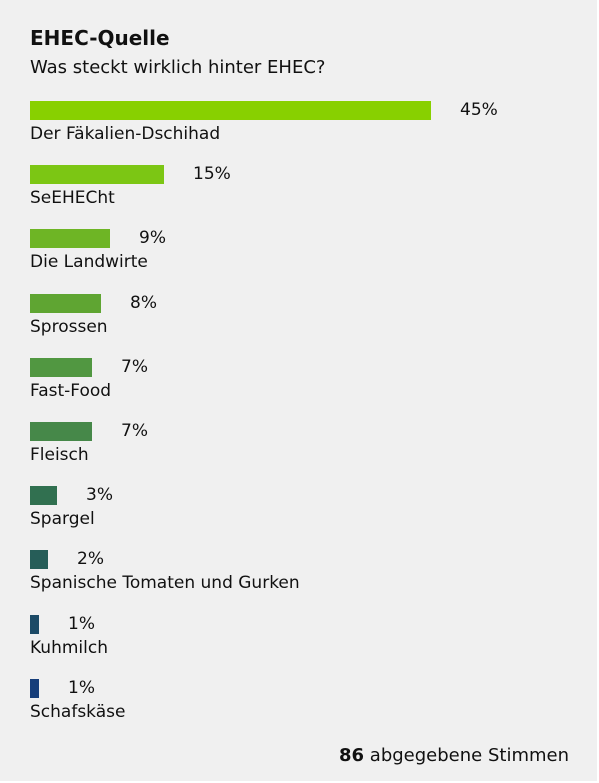  What do you see at coordinates (90, 559) in the screenshot?
I see `result-percent: 2%` at bounding box center [90, 559].